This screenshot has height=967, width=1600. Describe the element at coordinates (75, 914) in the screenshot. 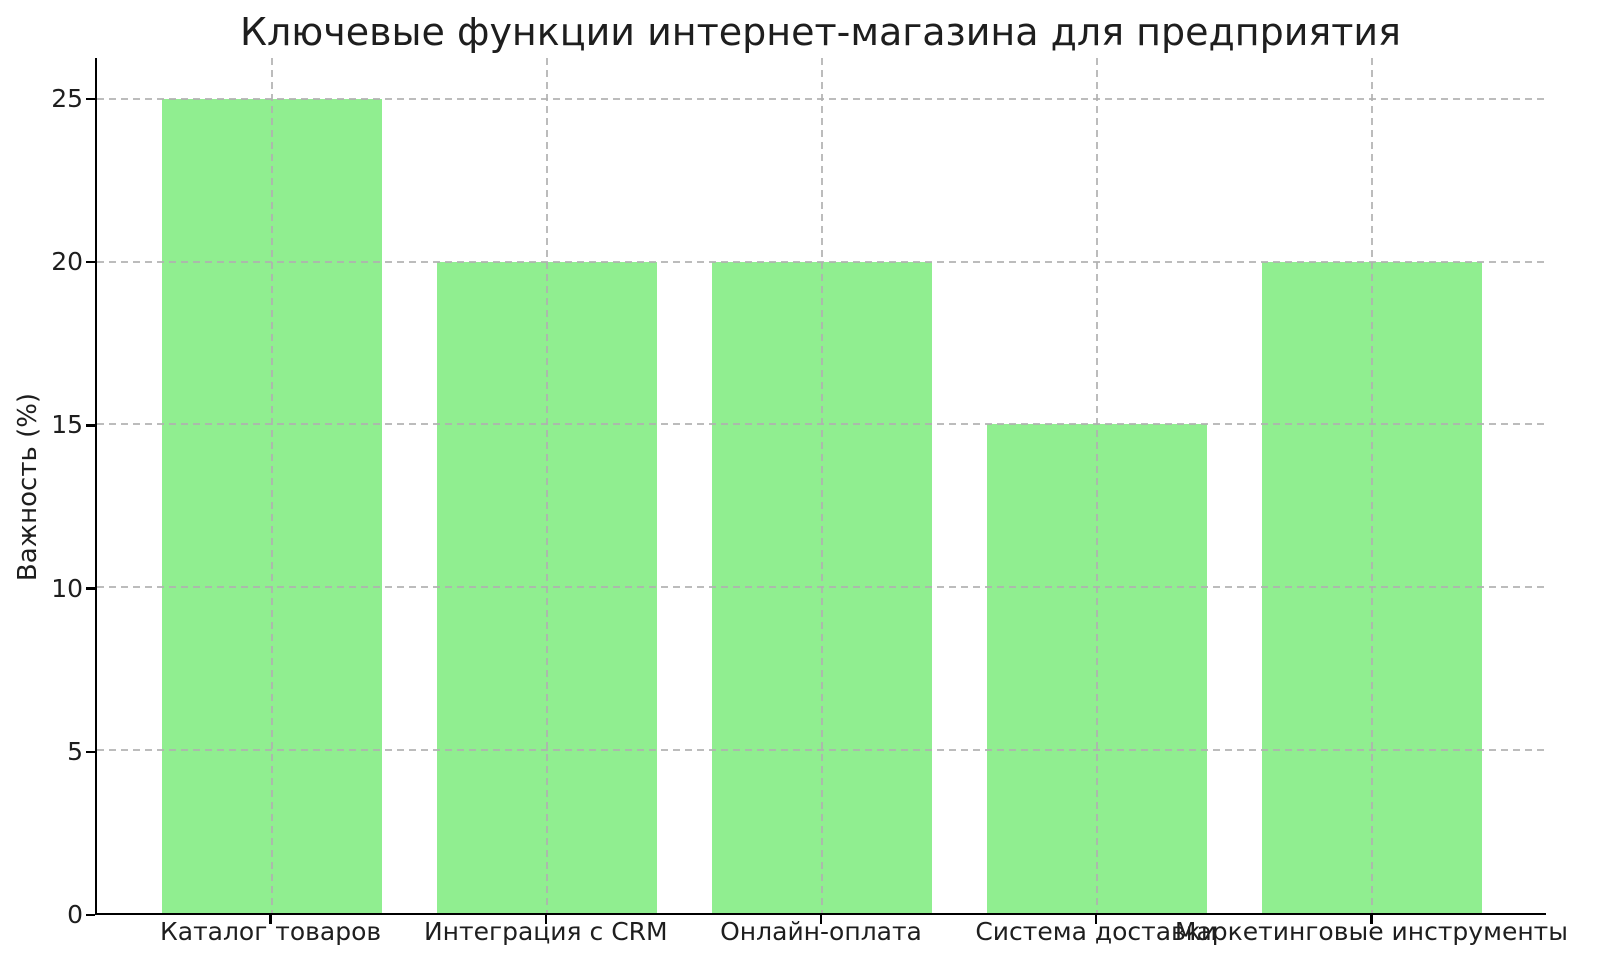

I see `y-tick-label: 0` at that location.